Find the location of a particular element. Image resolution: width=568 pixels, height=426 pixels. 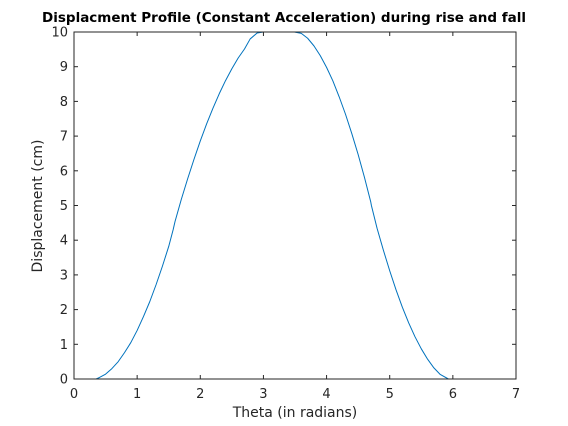

y-tick-label: 7 is located at coordinates (64, 137).